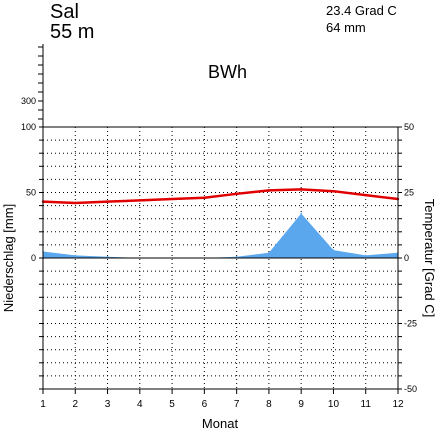 Image resolution: width=437 pixels, height=430 pixels. I want to click on x-tick-label: 6, so click(205, 404).